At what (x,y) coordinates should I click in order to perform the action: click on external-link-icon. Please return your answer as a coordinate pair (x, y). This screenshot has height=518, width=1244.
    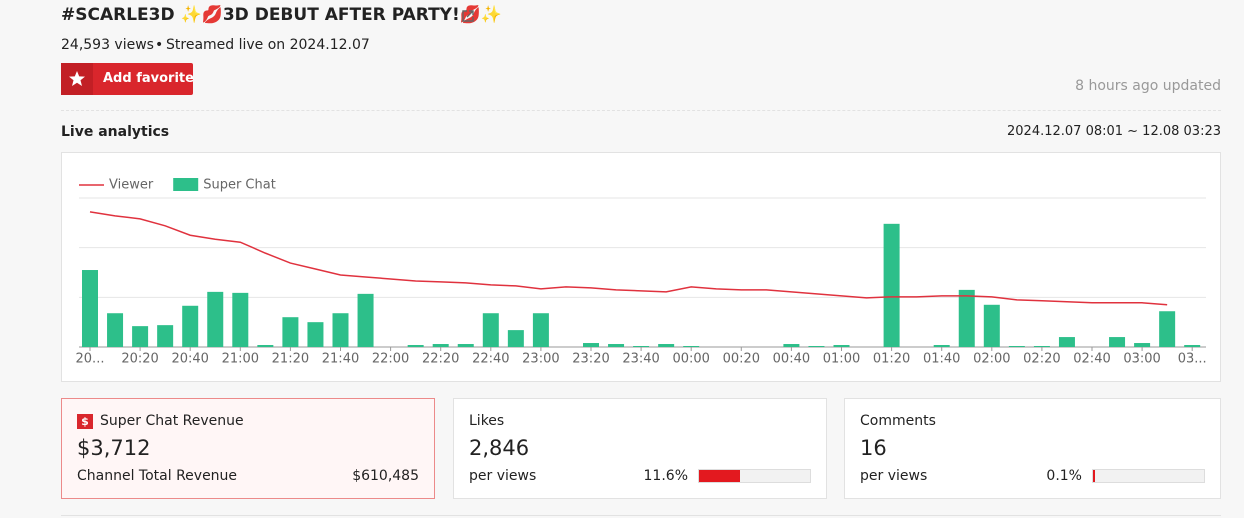
    Looking at the image, I should click on (468, 16).